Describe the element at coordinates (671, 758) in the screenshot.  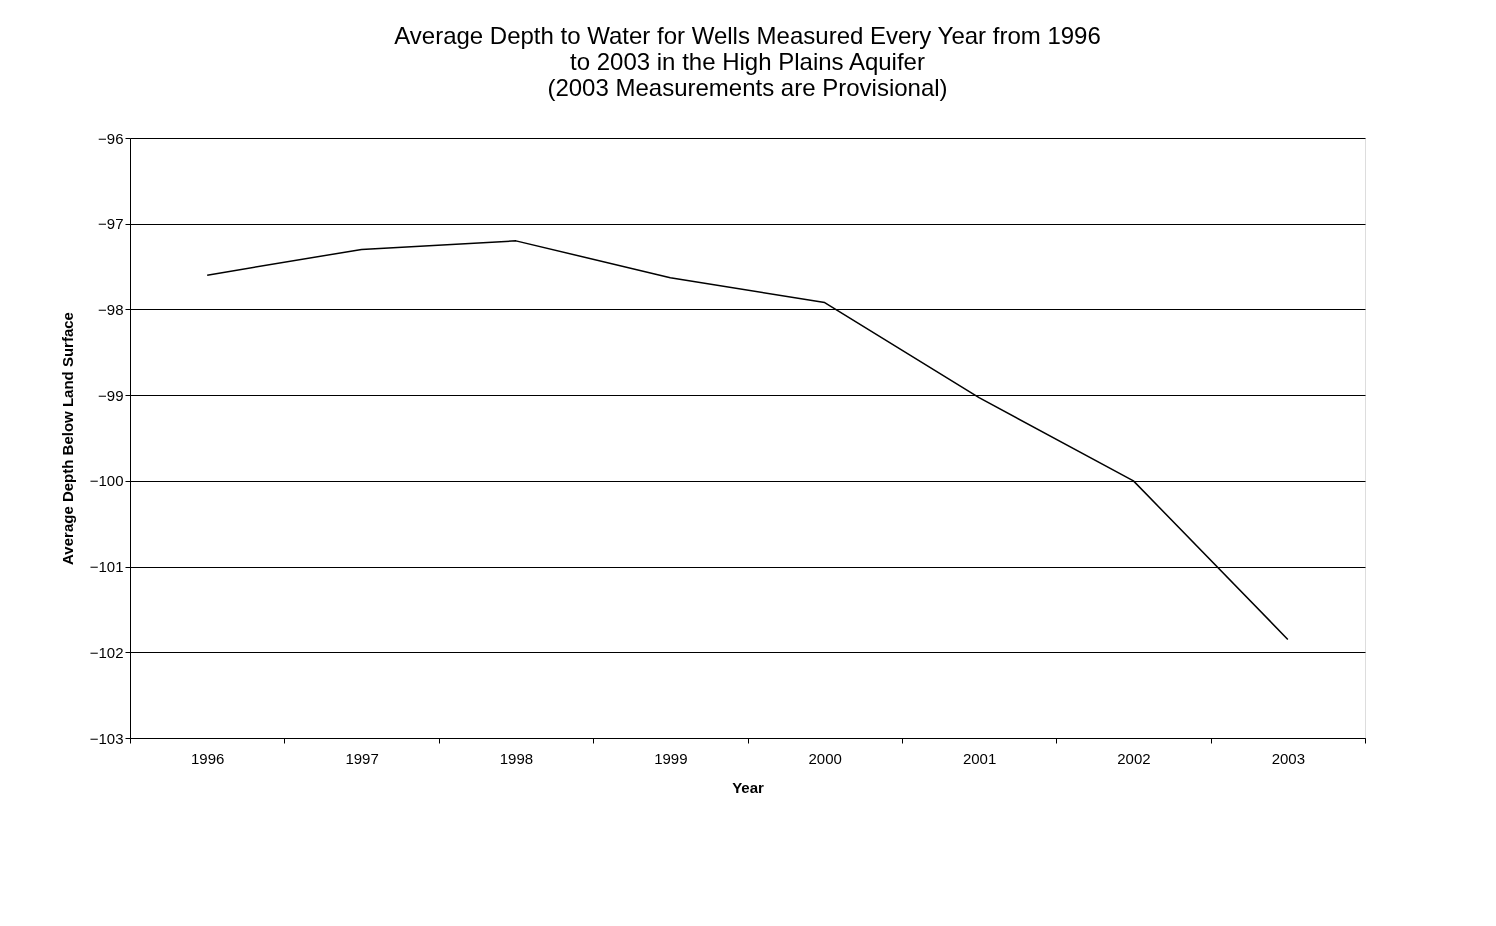
I see `x-tick-label: 1999` at that location.